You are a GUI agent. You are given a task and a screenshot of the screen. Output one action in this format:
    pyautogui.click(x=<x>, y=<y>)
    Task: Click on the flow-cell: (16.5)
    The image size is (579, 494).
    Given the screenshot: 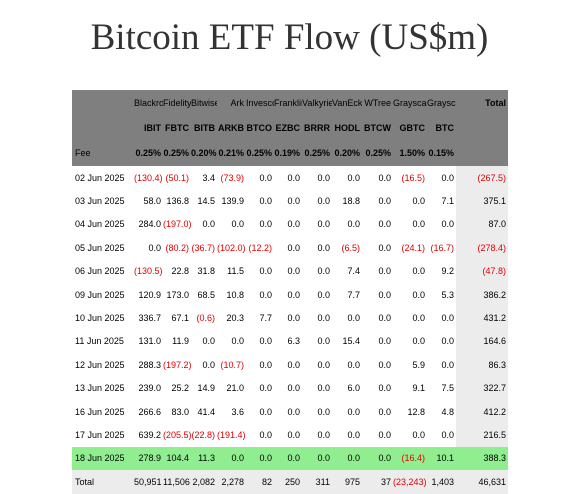 What is the action you would take?
    pyautogui.click(x=413, y=177)
    